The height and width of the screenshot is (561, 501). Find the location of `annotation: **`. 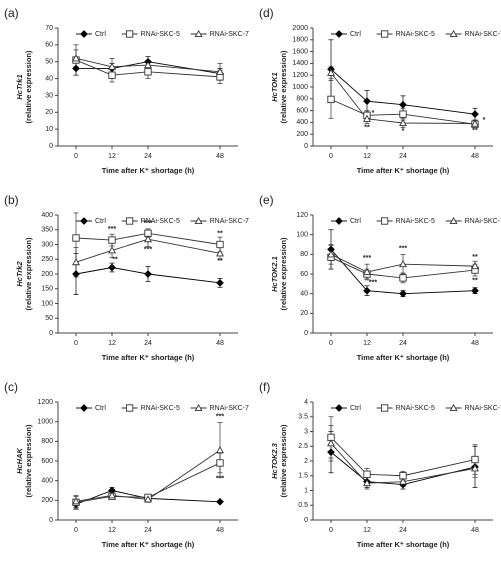

annotation: ** is located at coordinates (475, 131).